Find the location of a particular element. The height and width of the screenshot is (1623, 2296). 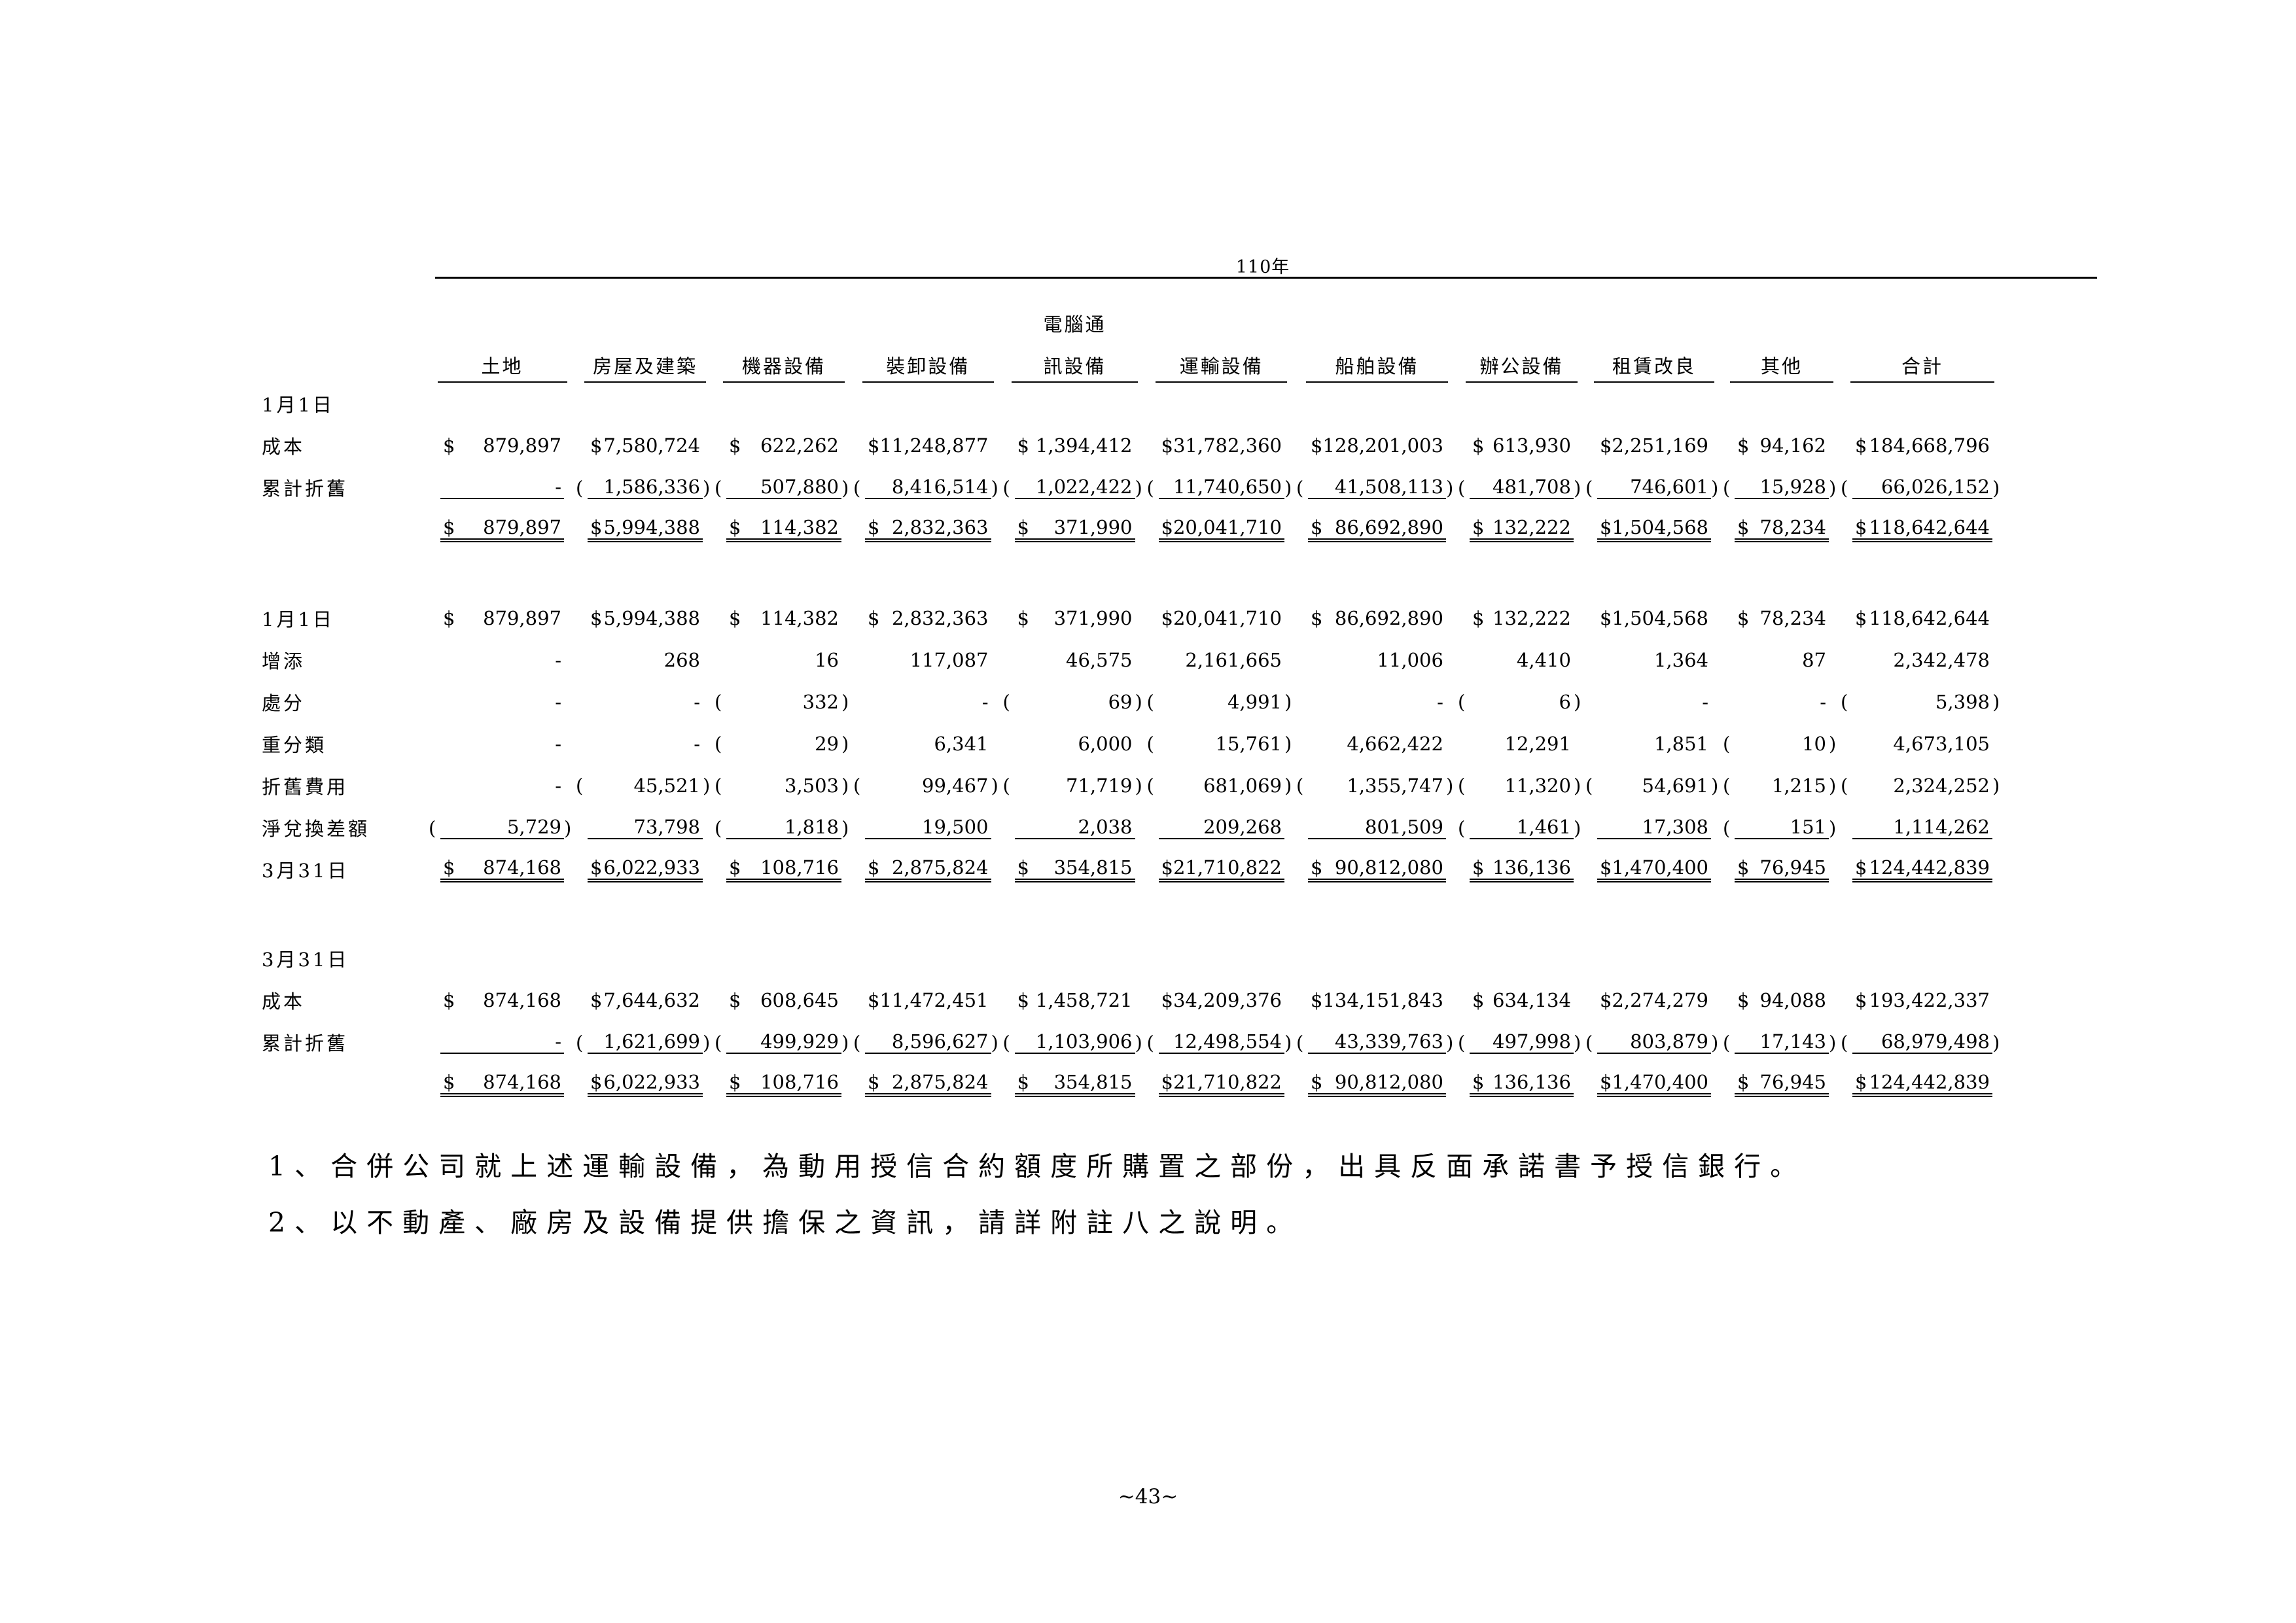

table-cell: 2,038 is located at coordinates (1075, 828).